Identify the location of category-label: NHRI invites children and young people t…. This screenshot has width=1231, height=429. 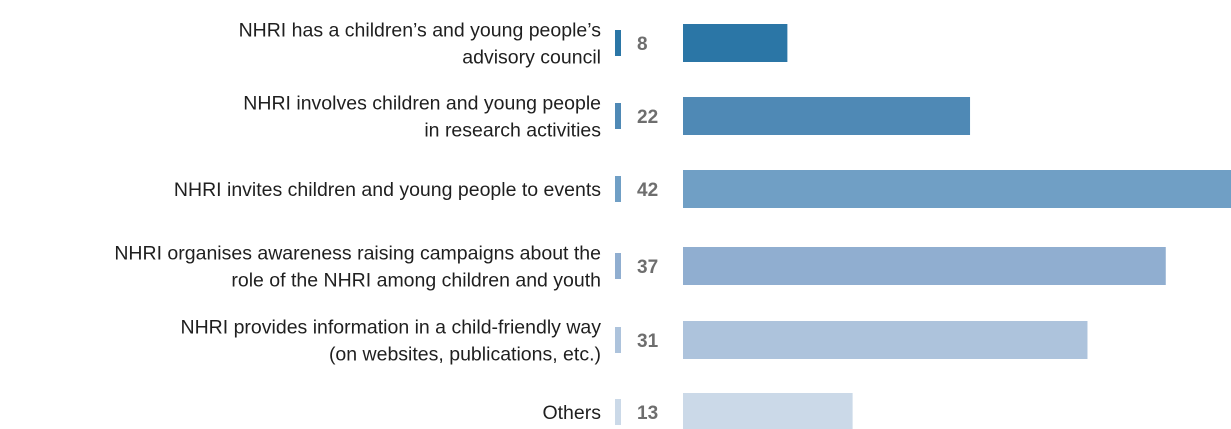
(387, 190).